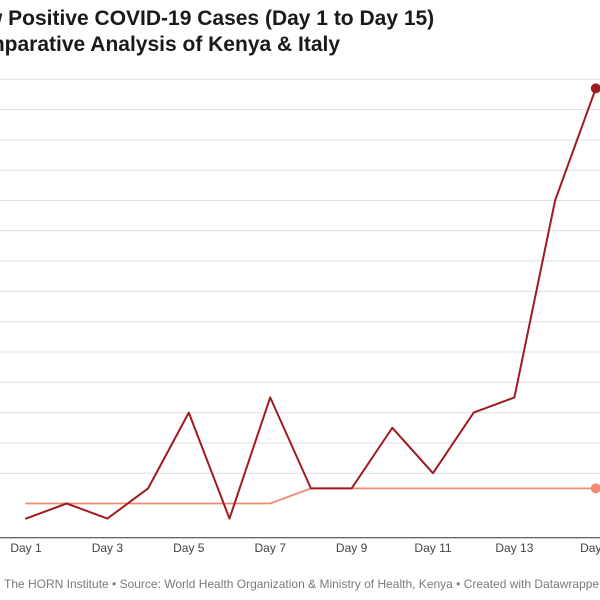 Image resolution: width=600 pixels, height=600 pixels. Describe the element at coordinates (514, 548) in the screenshot. I see `x-tick-label: Day 13` at that location.